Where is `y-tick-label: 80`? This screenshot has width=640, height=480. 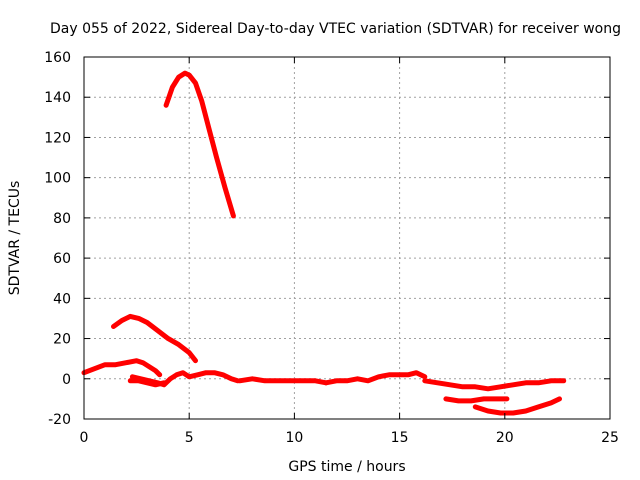
y-tick-label: 80 is located at coordinates (62, 219).